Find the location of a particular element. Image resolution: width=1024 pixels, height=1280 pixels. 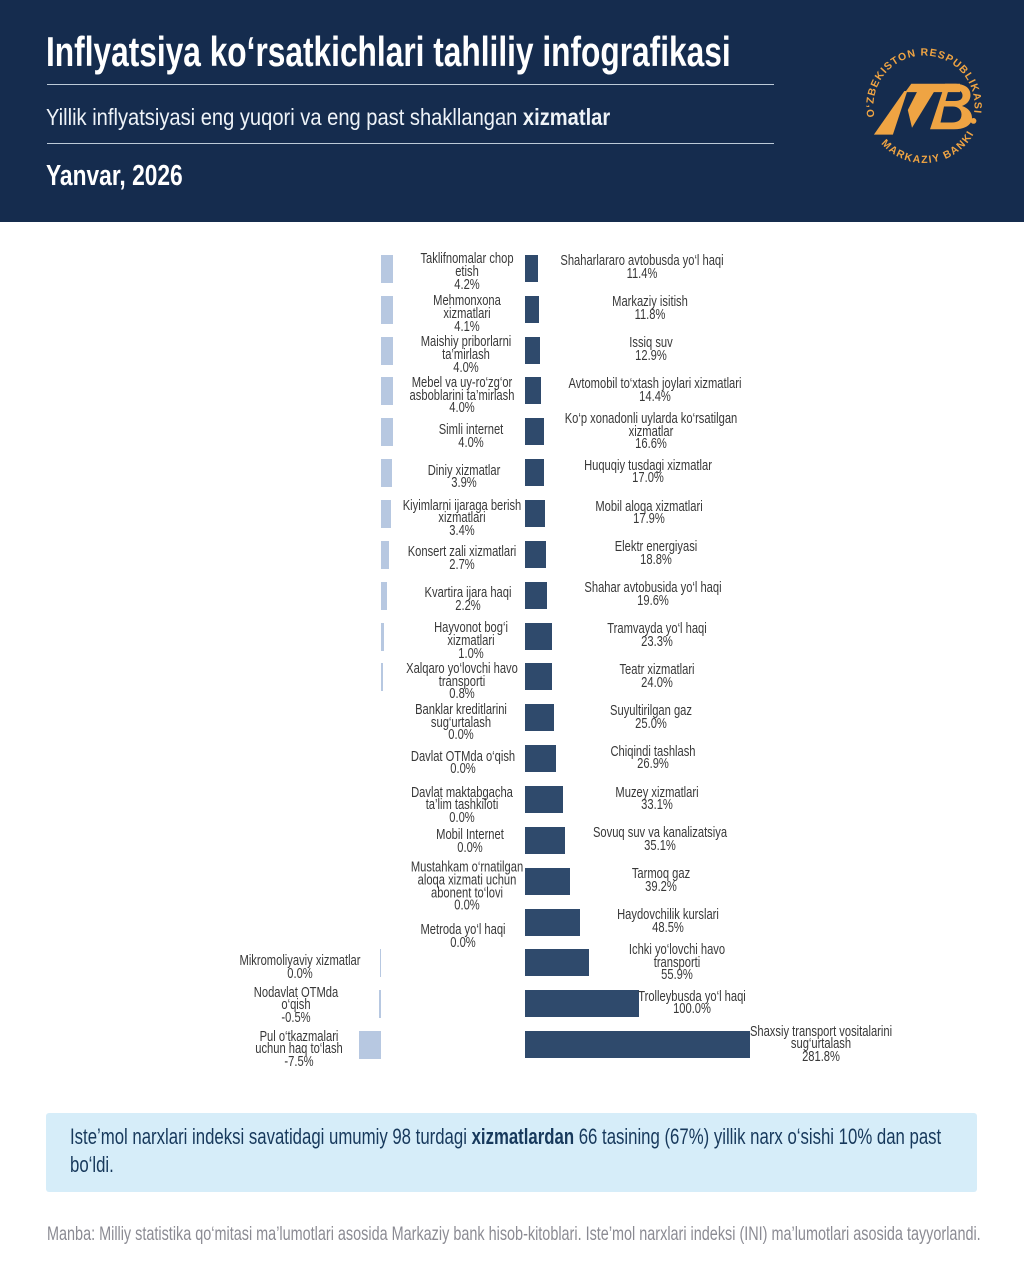

svg-text: MARKAZIY BANKI is located at coordinates (928, 147).